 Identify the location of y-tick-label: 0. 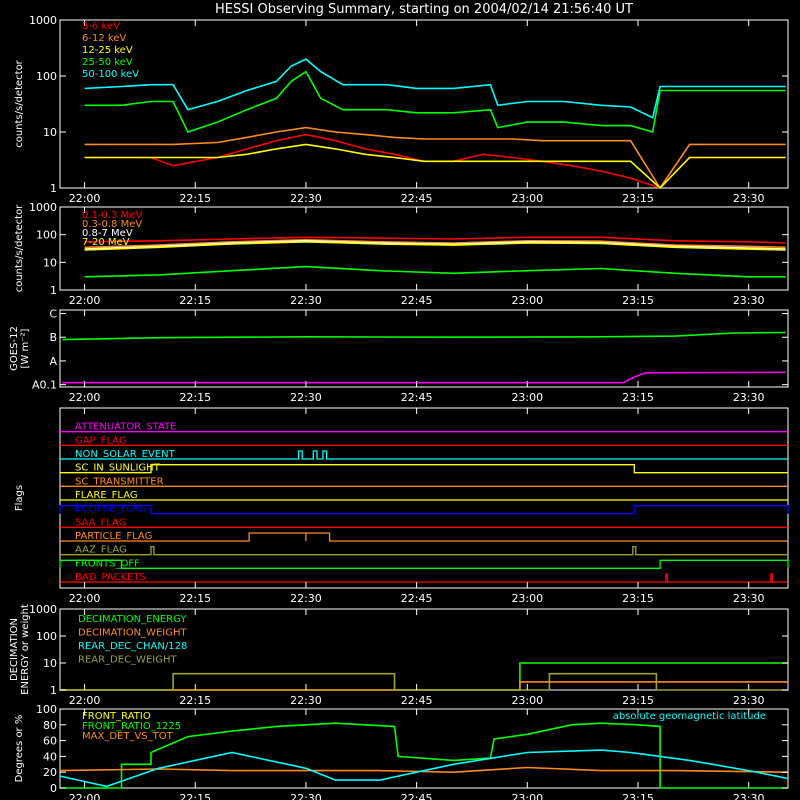
(53, 788).